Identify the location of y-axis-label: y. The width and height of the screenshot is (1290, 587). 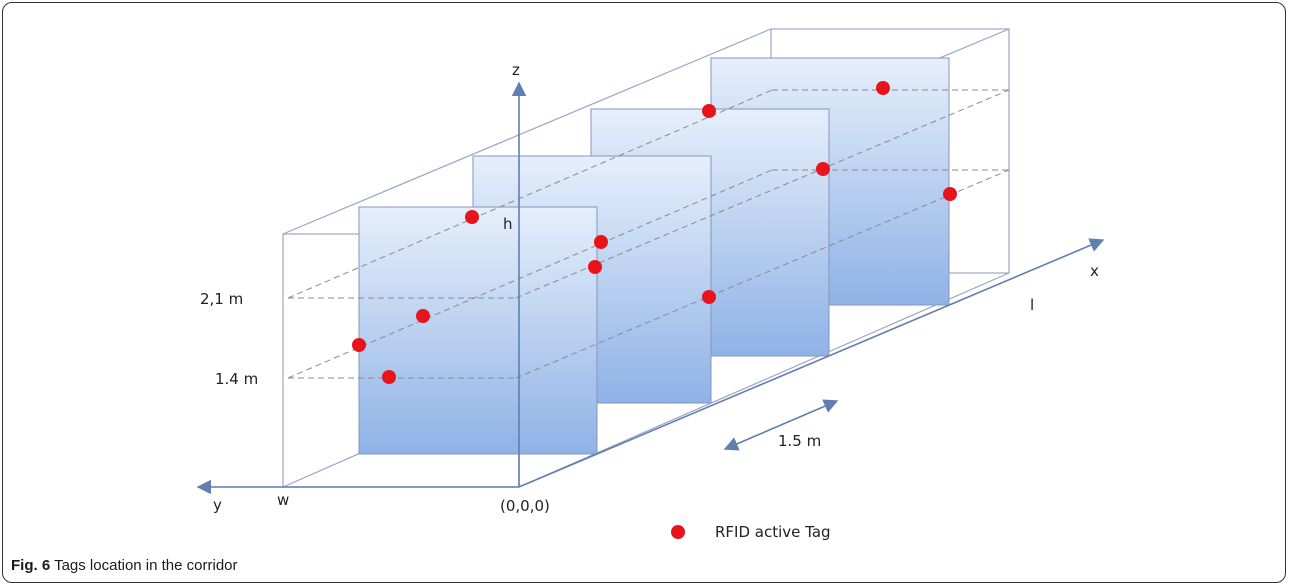
(217, 505).